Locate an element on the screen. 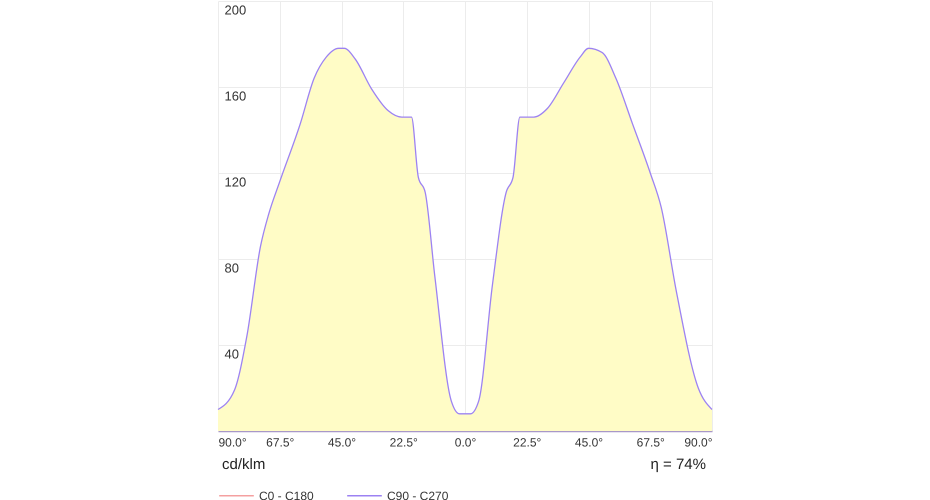 The image size is (930, 500). x-tick-label: 0.0° is located at coordinates (465, 443).